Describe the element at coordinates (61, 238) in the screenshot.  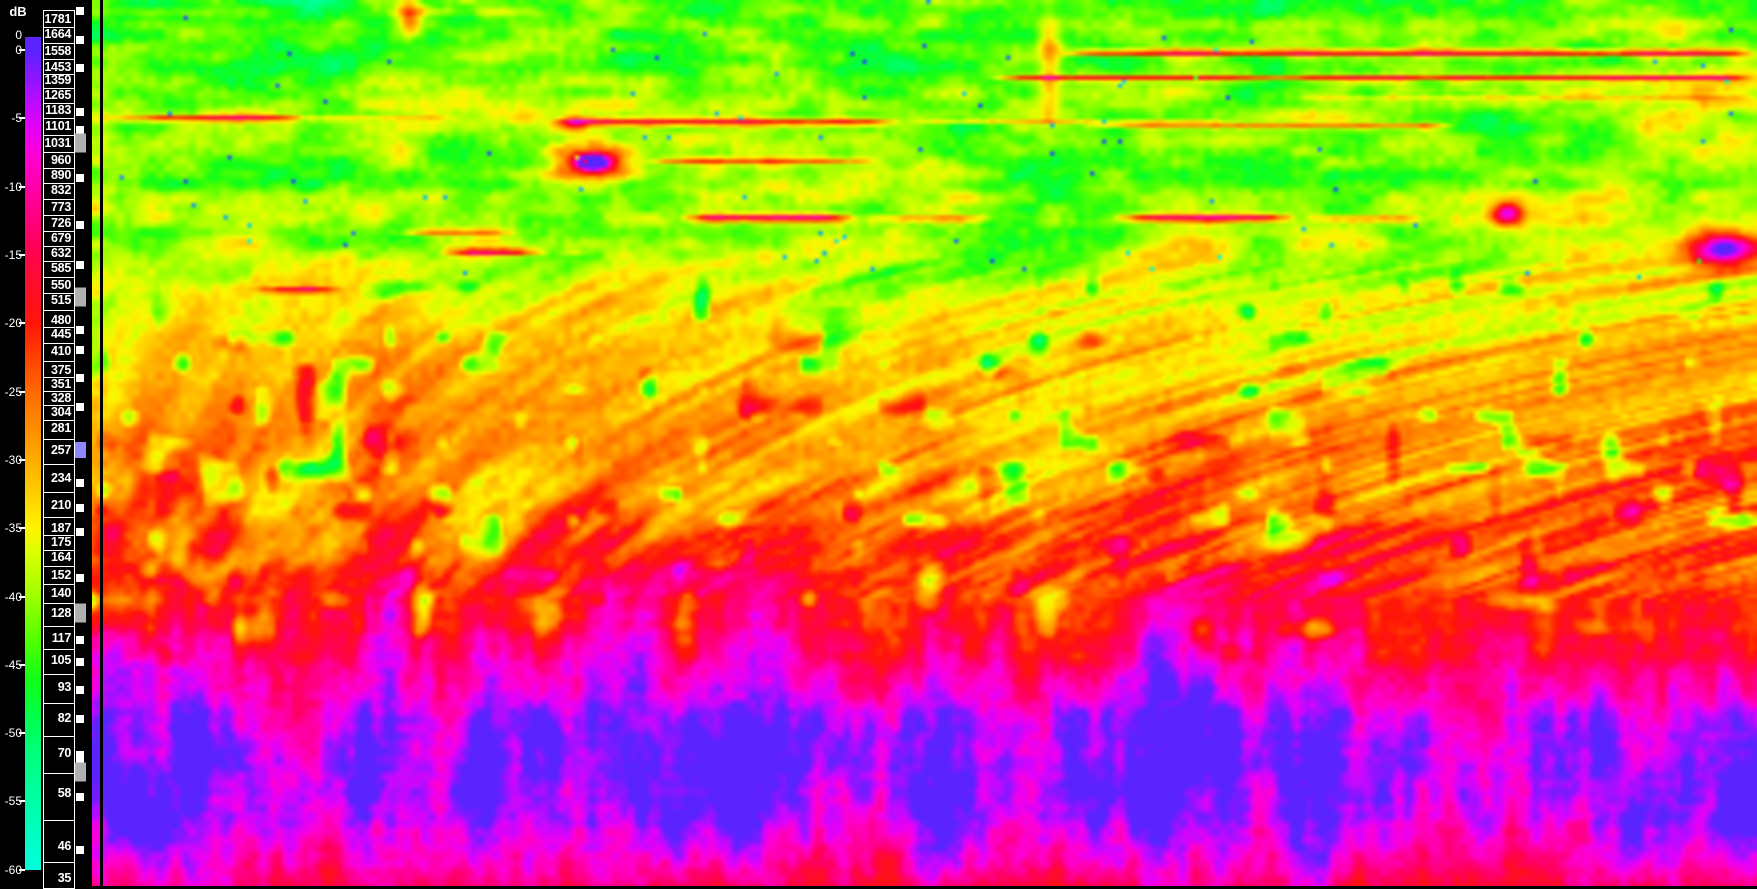
I see `freq-label: 679` at that location.